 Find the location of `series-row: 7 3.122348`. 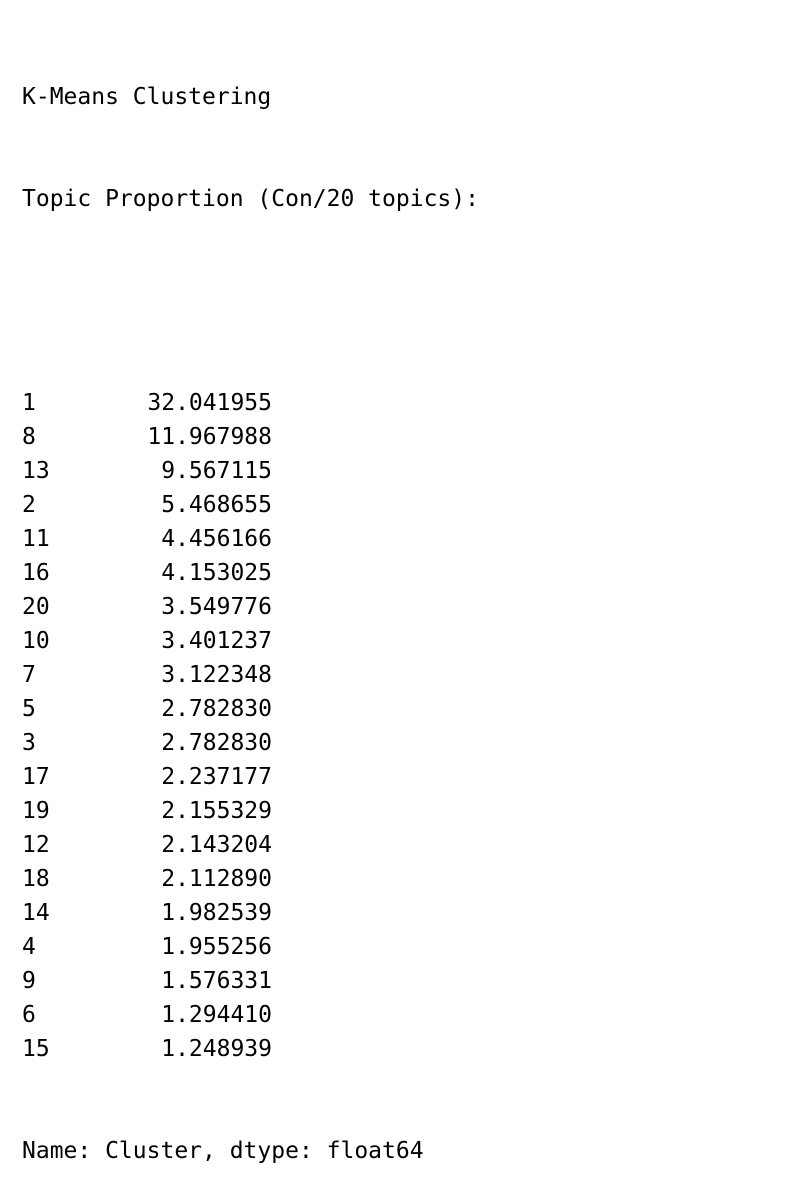

series-row: 7 3.122348 is located at coordinates (250, 675).